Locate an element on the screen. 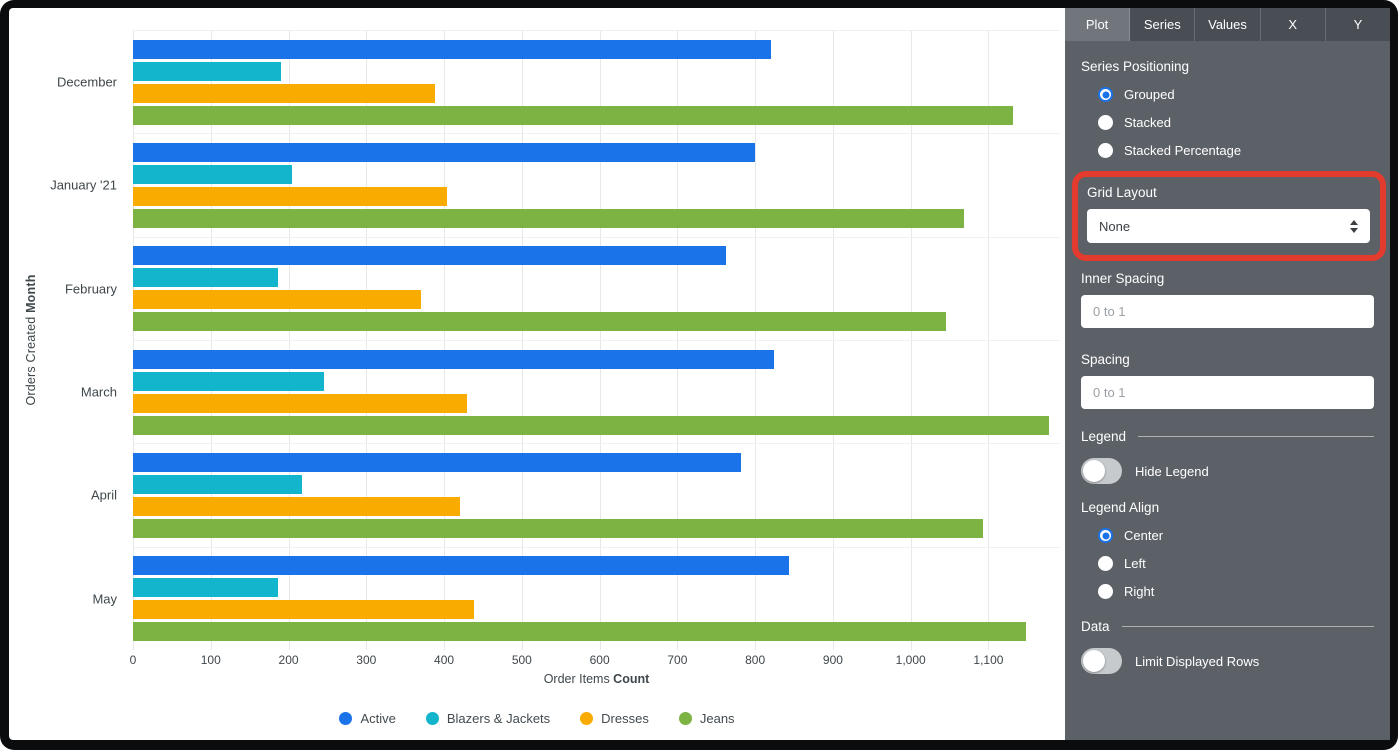 Image resolution: width=1398 pixels, height=750 pixels. panel-tabs: Plot Series Values X Y is located at coordinates (1227, 24).